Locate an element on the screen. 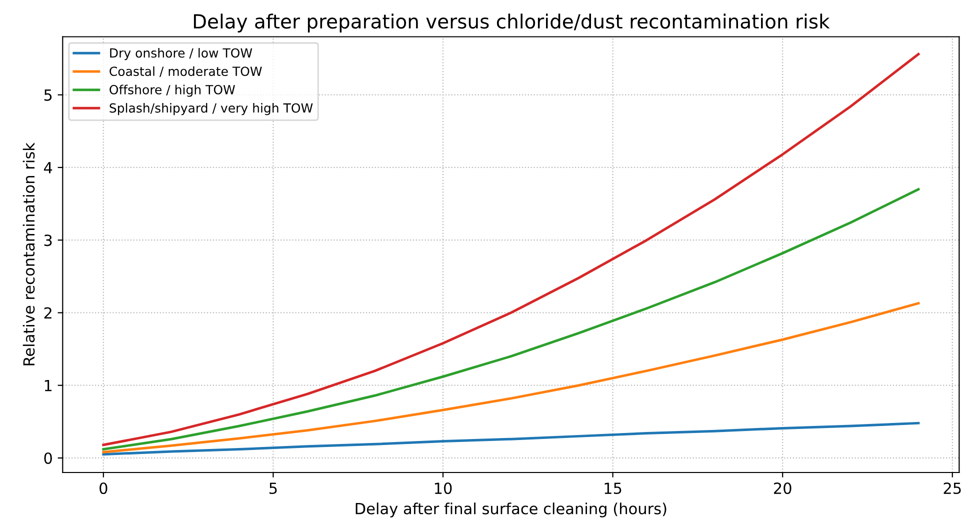  chart-title: Delay after preparation versus chloride/dust recontamination risk is located at coordinates (512, 23).